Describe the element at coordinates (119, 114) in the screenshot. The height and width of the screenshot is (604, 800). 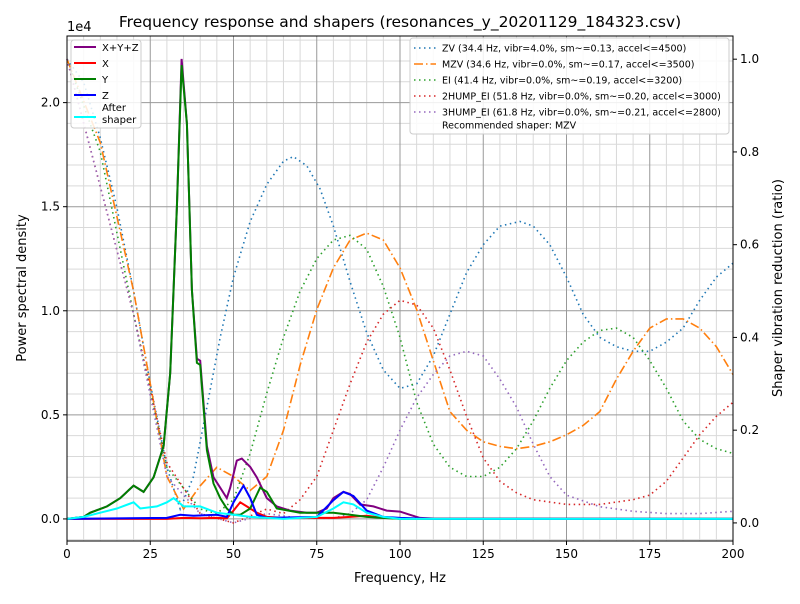
I see `legend-label: After shaper` at that location.